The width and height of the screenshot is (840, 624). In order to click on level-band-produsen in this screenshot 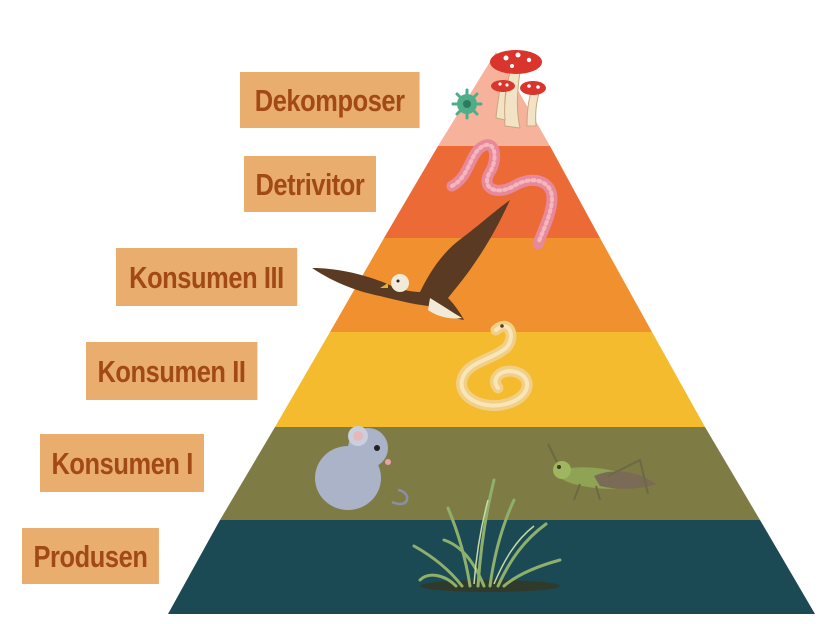, I will do `click(491, 567)`.